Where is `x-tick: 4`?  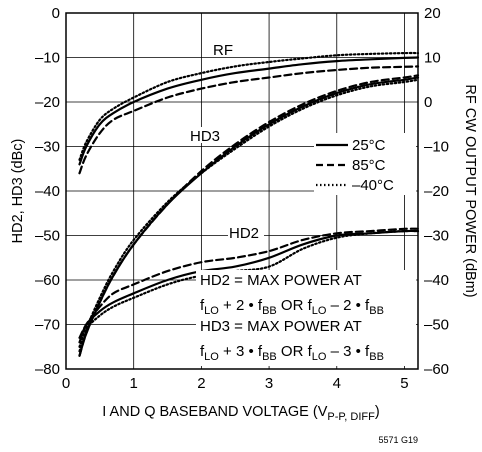 x-tick: 4 is located at coordinates (337, 383).